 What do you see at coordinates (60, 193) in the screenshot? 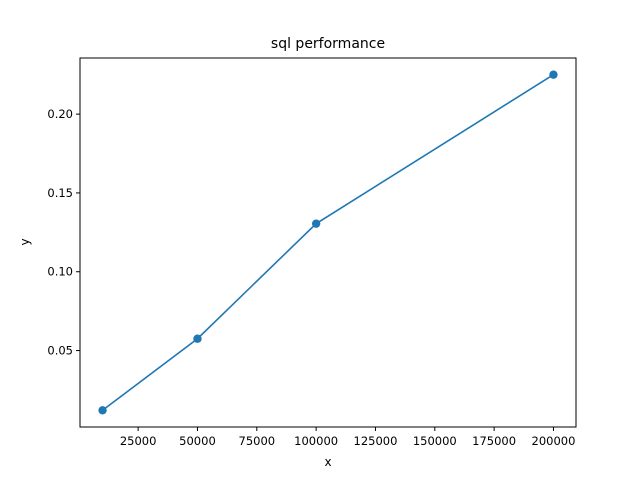
I see `y-tick-label: 0.15` at bounding box center [60, 193].